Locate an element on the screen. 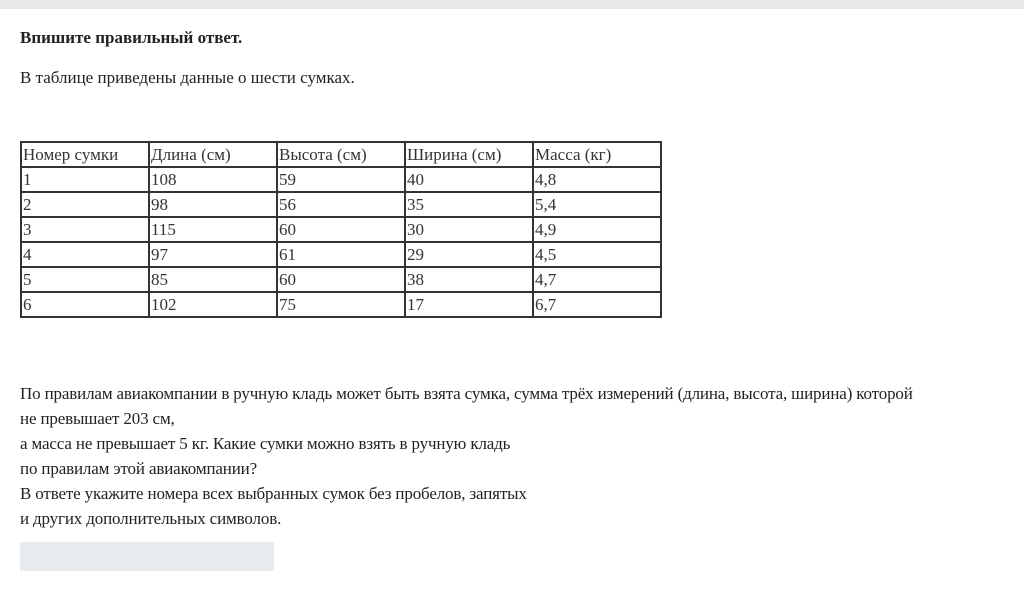 The width and height of the screenshot is (1024, 599). table-cell: 29 is located at coordinates (469, 254).